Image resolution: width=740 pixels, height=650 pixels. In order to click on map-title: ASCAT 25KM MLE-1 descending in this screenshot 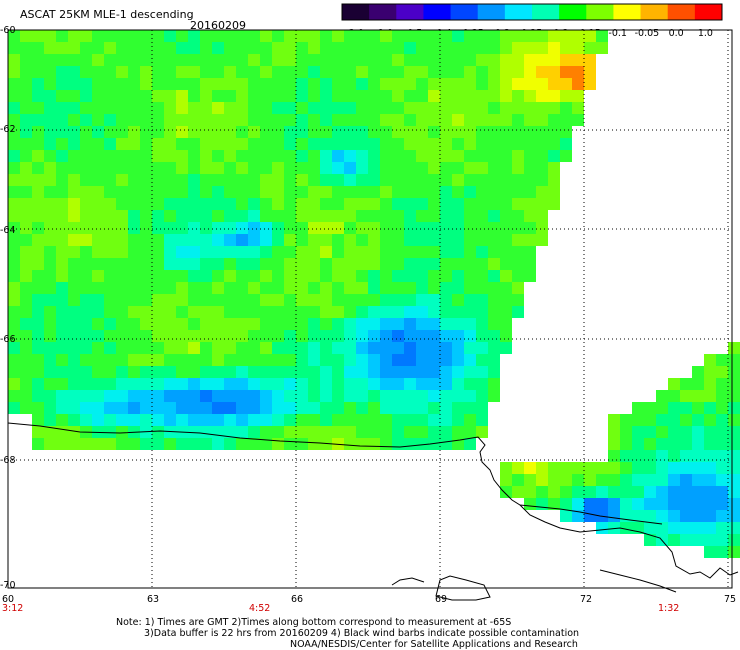, I will do `click(107, 14)`.